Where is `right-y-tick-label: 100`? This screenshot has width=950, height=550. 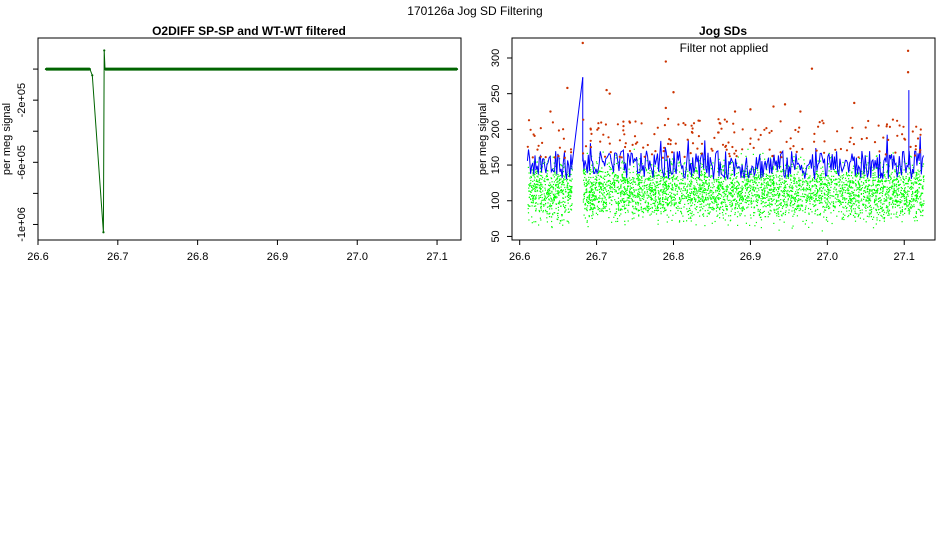 right-y-tick-label: 100 is located at coordinates (496, 201).